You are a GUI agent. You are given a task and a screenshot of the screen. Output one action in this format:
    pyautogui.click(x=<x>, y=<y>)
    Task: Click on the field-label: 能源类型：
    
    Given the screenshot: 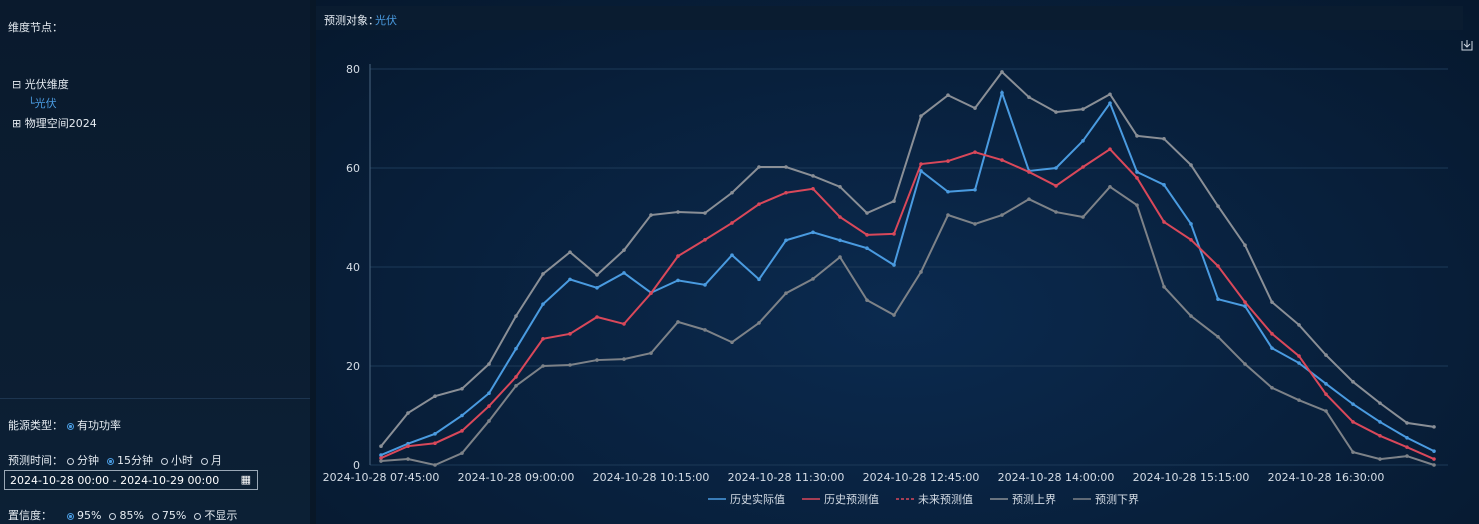 What is the action you would take?
    pyautogui.click(x=35, y=425)
    